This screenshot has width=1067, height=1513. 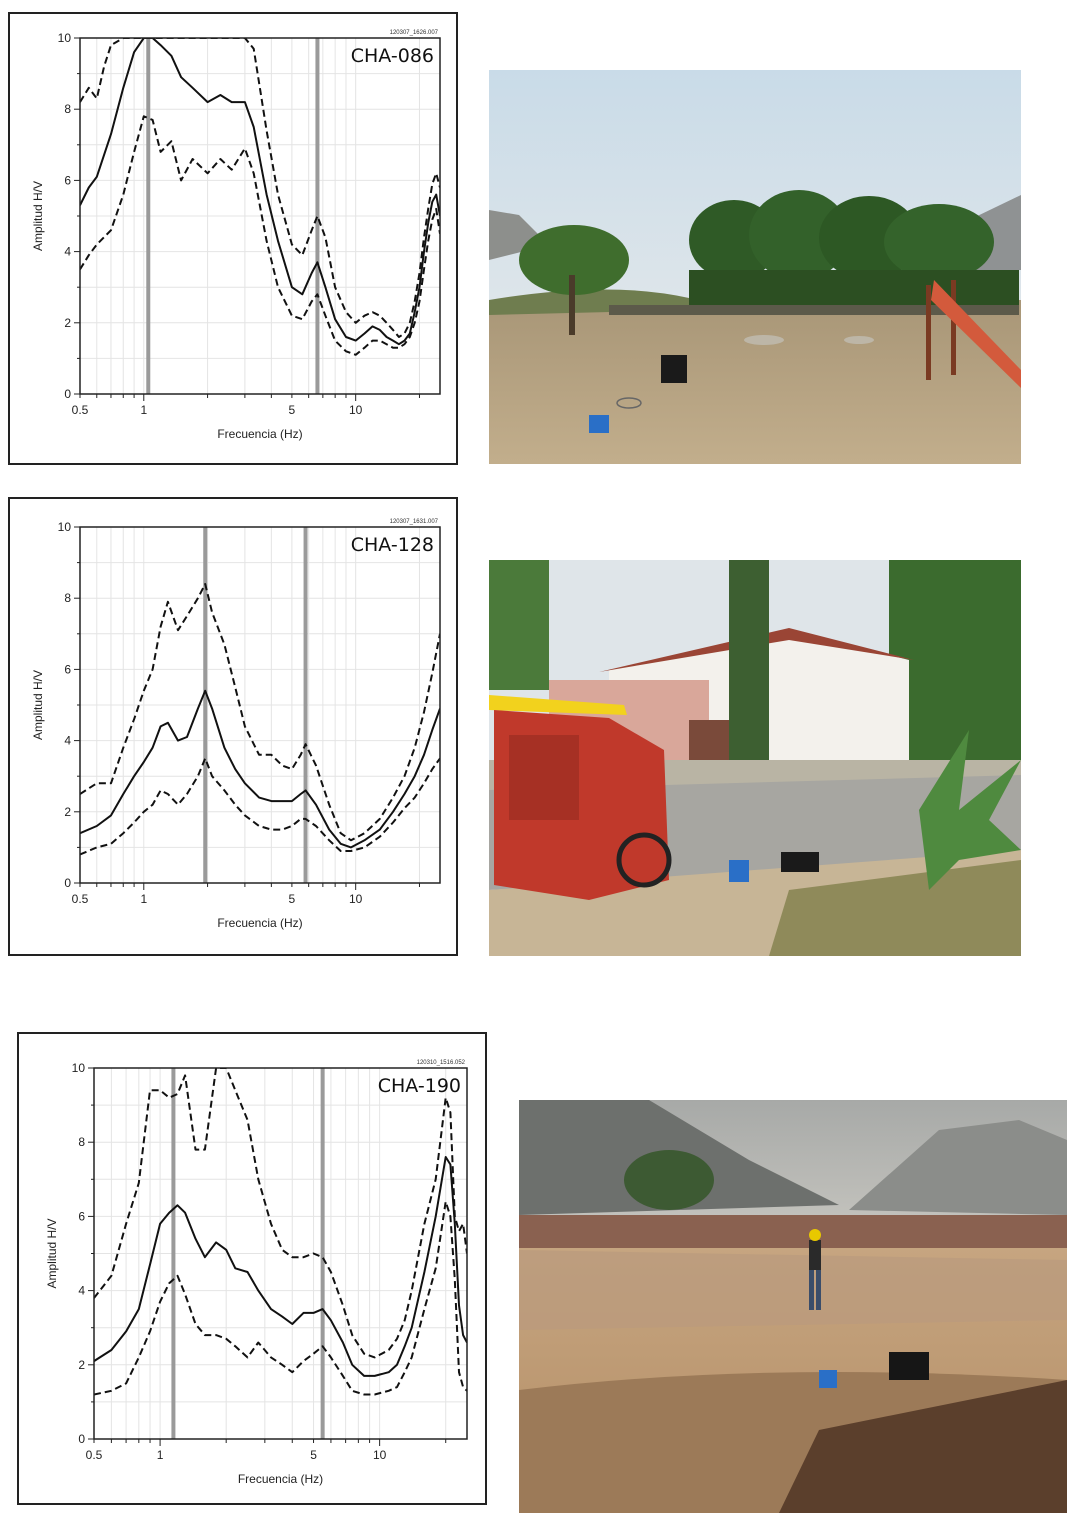 I want to click on field-photo-quarry, so click(x=793, y=1306).